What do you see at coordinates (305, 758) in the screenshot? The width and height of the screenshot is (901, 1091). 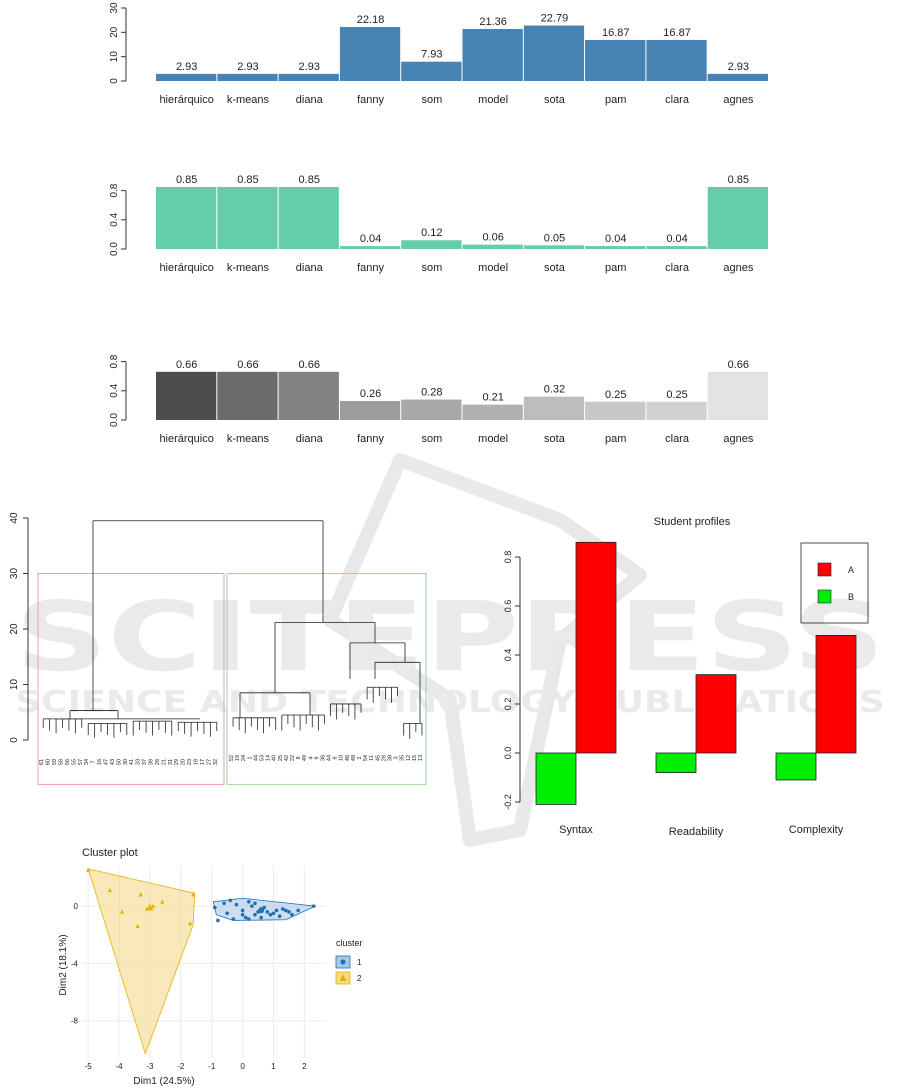 I see `leaf-label: 49` at bounding box center [305, 758].